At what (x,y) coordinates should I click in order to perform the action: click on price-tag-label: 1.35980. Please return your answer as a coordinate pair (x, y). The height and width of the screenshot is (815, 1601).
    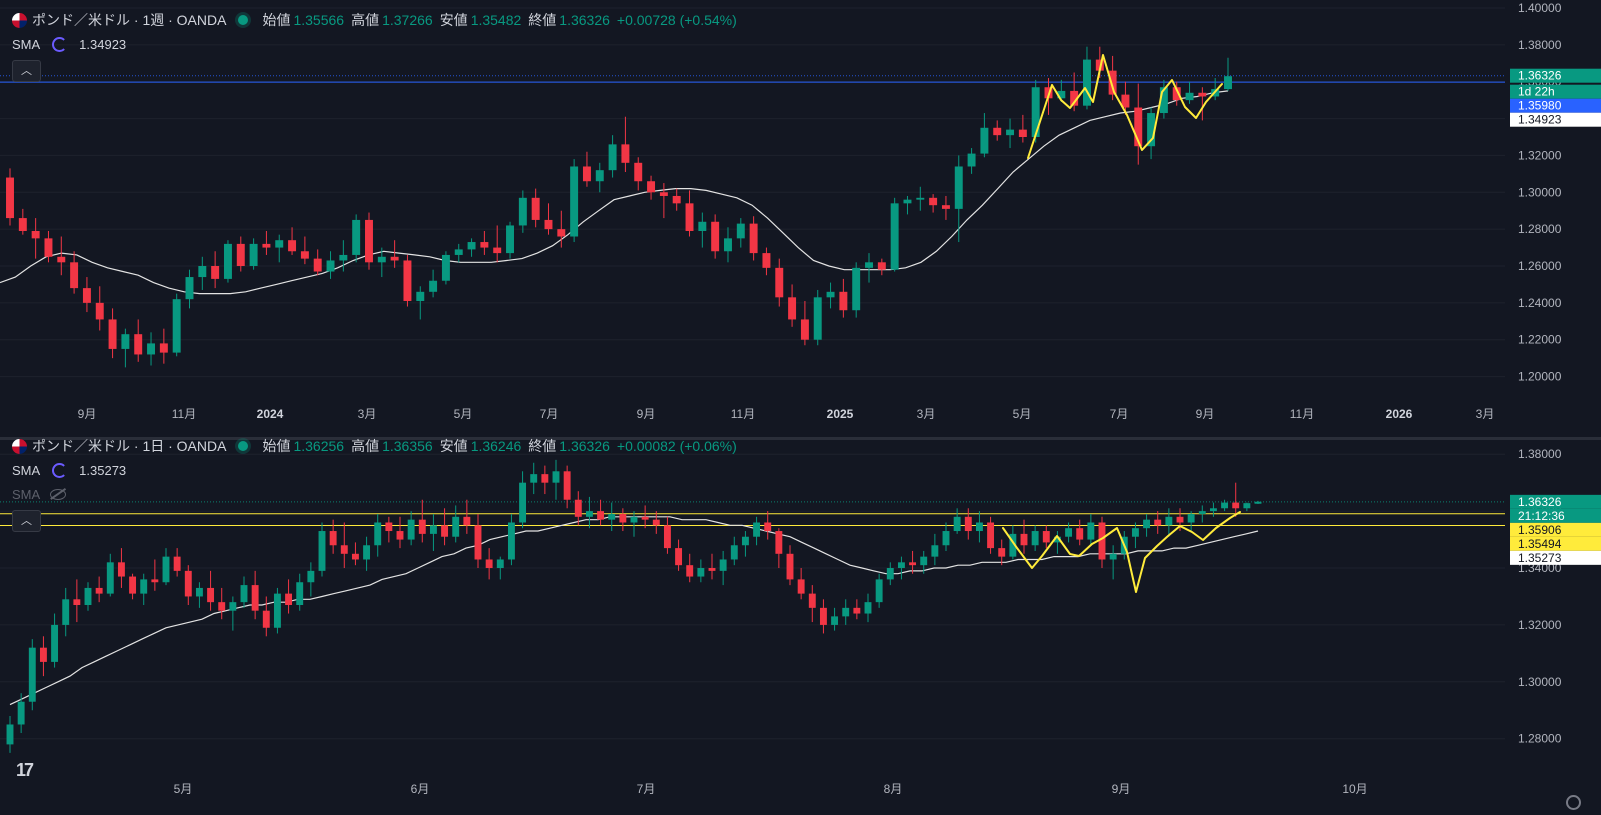
    Looking at the image, I should click on (1540, 106).